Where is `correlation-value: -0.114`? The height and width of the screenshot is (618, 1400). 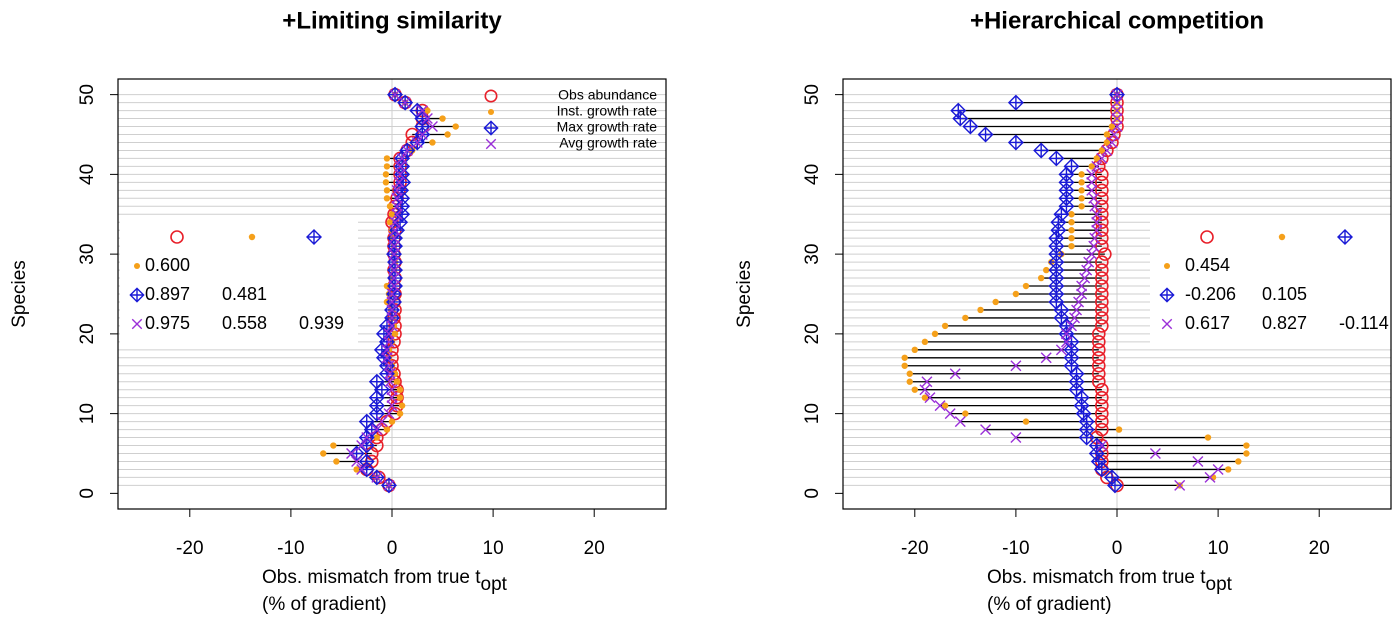 correlation-value: -0.114 is located at coordinates (1364, 323).